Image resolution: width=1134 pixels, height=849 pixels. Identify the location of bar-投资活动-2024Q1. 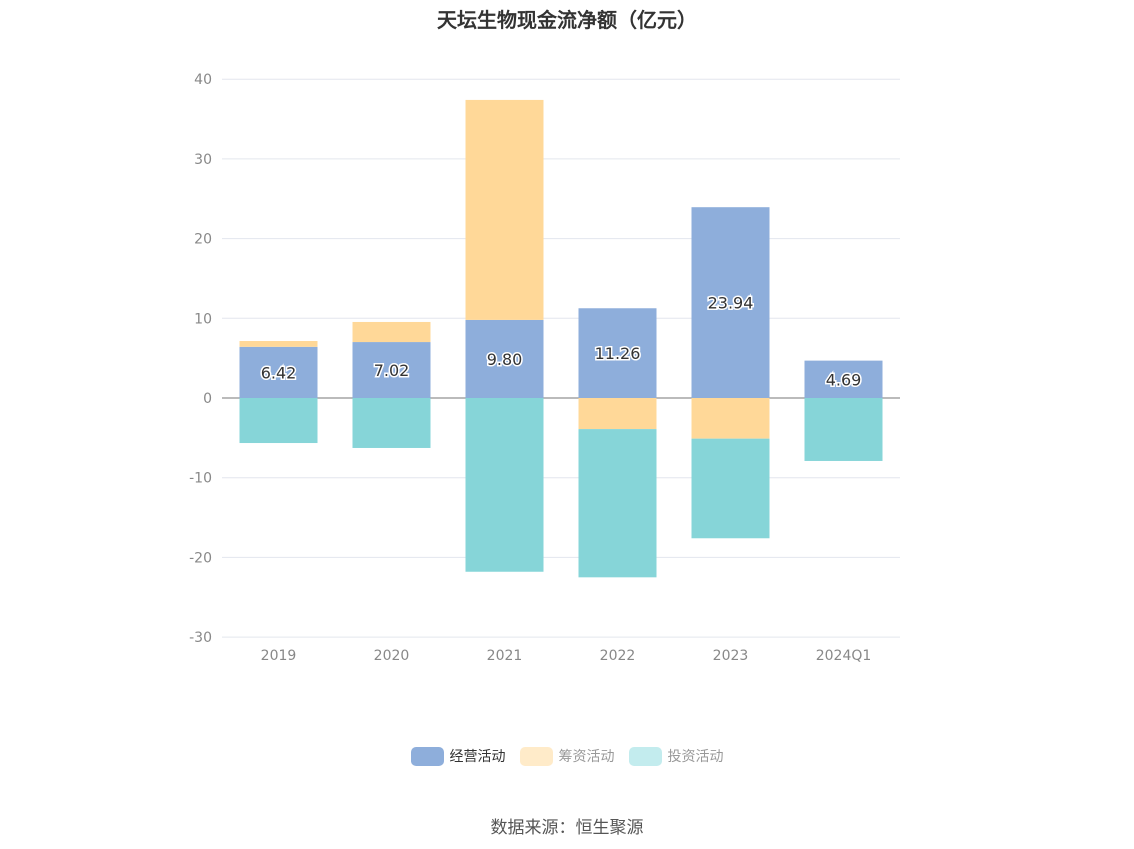
(843, 429).